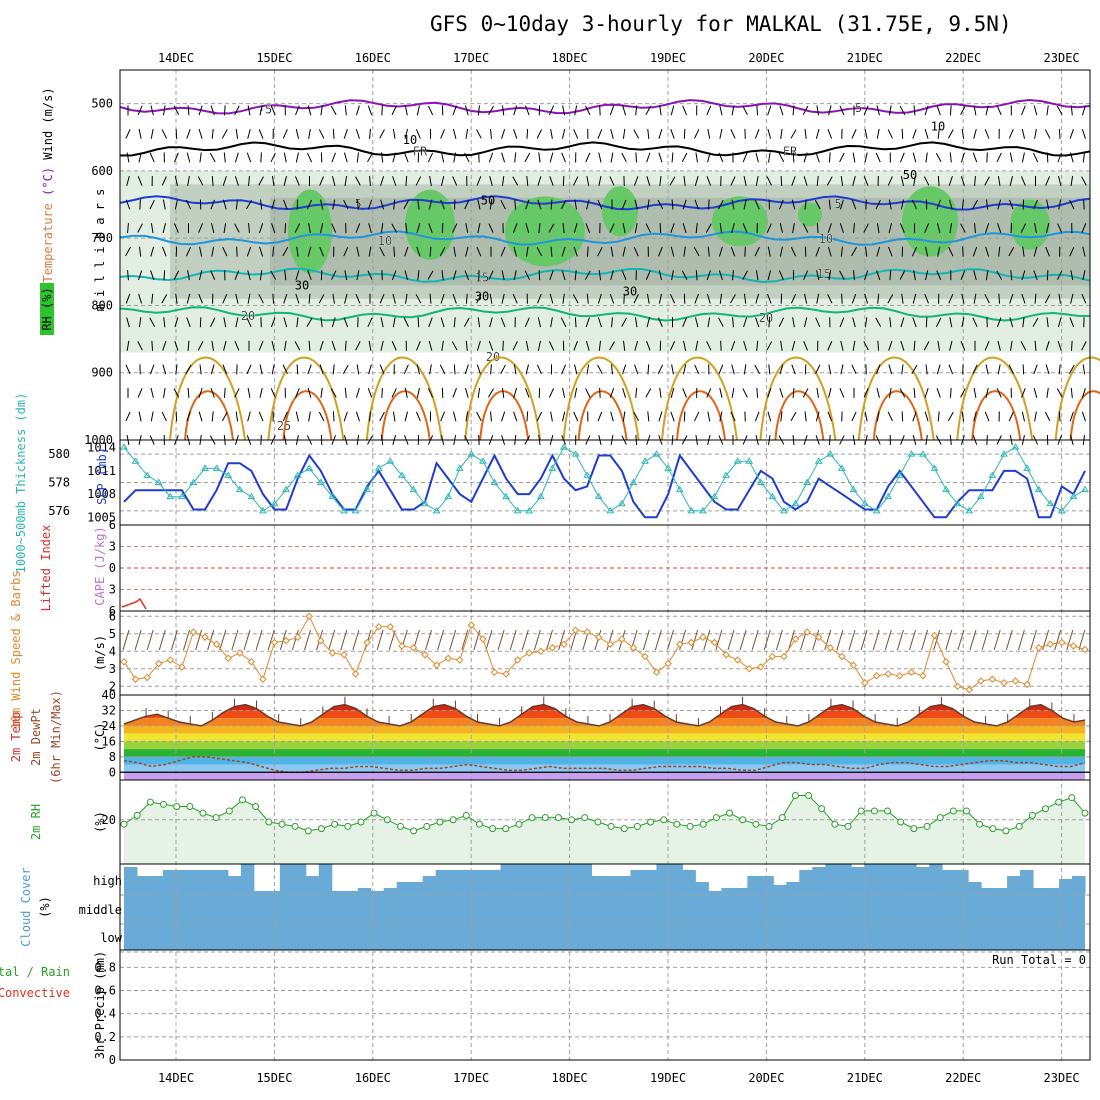 Image resolution: width=1100 pixels, height=1100 pixels. Describe the element at coordinates (47, 308) in the screenshot. I see `rh-axis-label: RH (%)` at that location.